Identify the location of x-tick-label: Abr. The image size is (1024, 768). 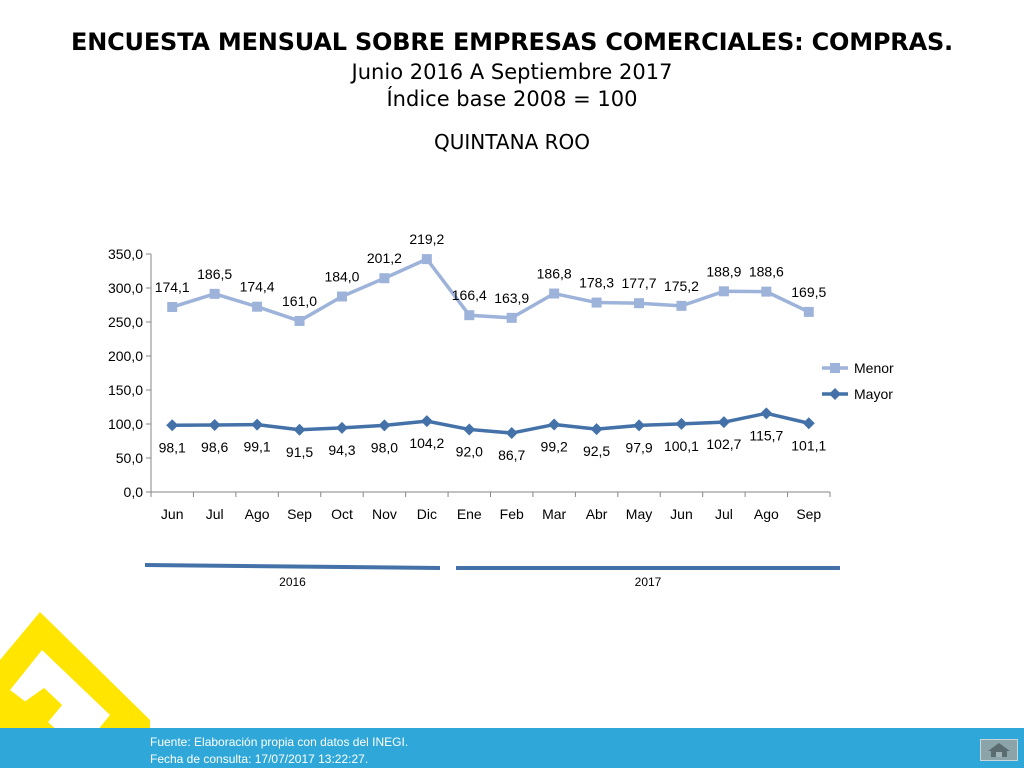
(597, 514).